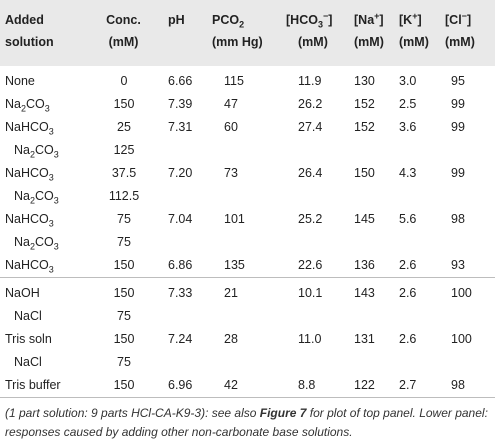  Describe the element at coordinates (247, 173) in the screenshot. I see `table-row: NaHCO3 37.5 7.20 73 26.4 150 4.3 99` at that location.